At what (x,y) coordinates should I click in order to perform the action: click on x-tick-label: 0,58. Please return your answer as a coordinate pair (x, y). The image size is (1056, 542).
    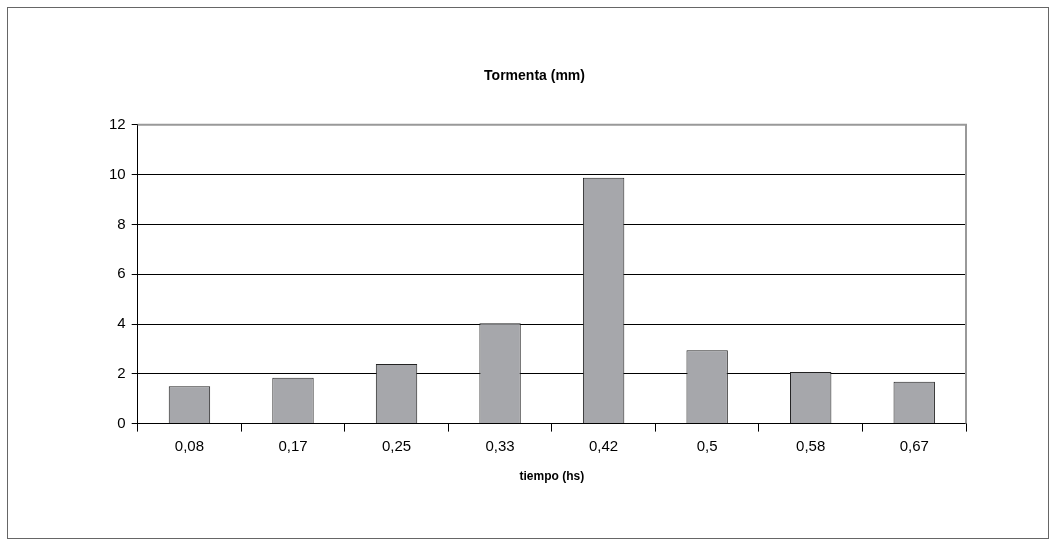
    Looking at the image, I should click on (811, 445).